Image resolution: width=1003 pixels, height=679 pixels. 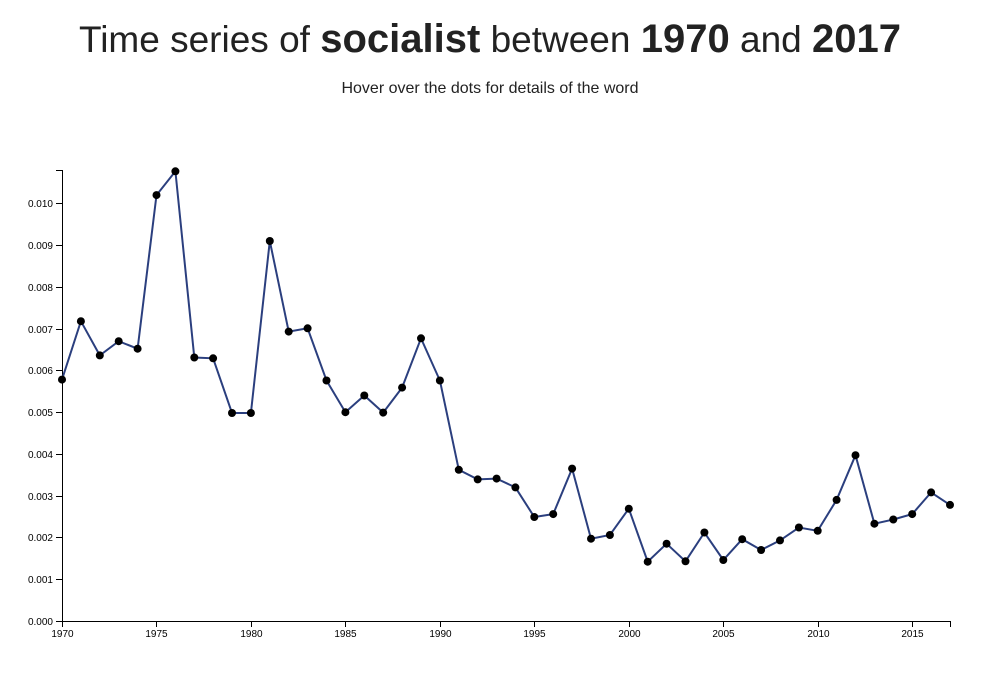 I want to click on data-point-1984, so click(x=326, y=380).